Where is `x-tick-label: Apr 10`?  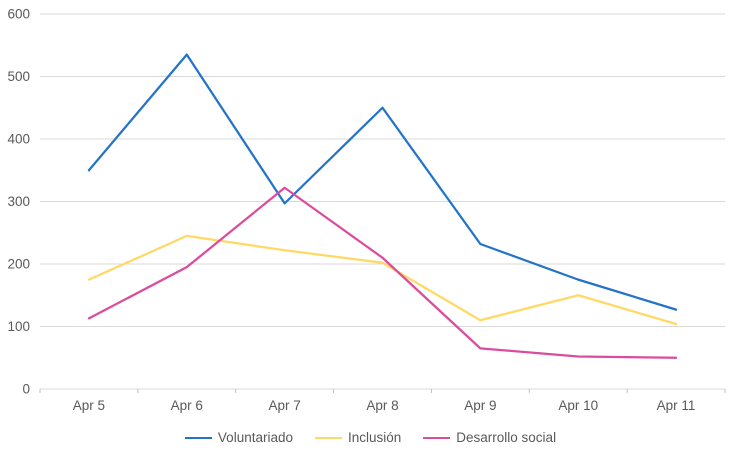
x-tick-label: Apr 10 is located at coordinates (578, 405).